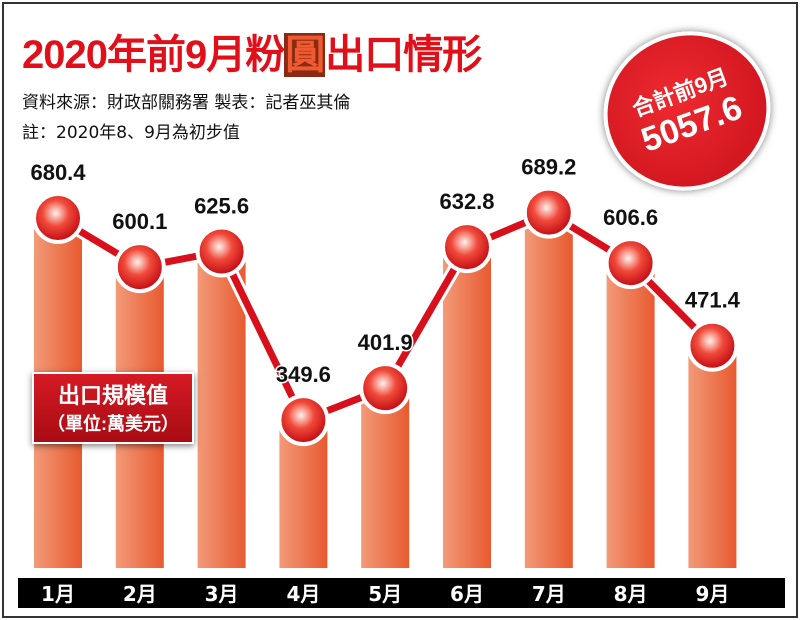  I want to click on data-label: 471.4, so click(713, 300).